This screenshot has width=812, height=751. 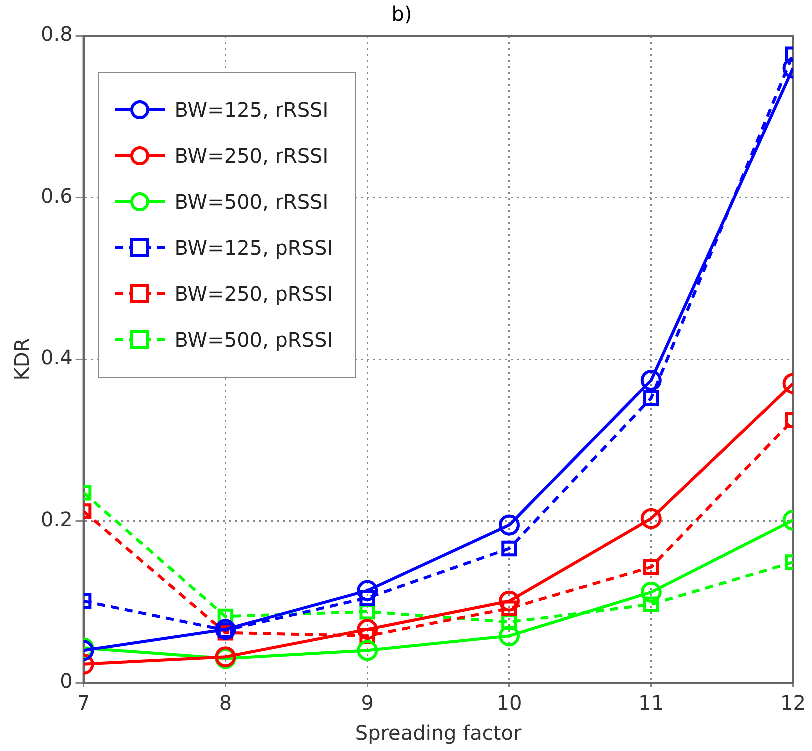 What do you see at coordinates (402, 14) in the screenshot?
I see `chart-title: b)` at bounding box center [402, 14].